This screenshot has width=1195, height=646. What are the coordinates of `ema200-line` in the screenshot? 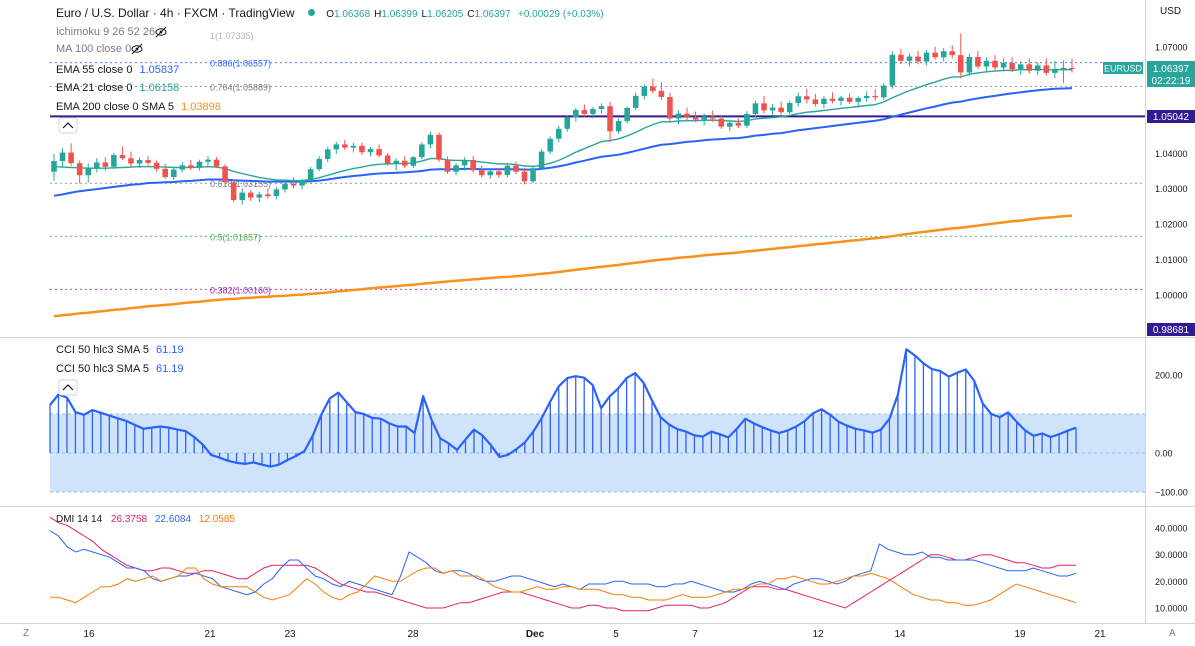 It's located at (563, 266).